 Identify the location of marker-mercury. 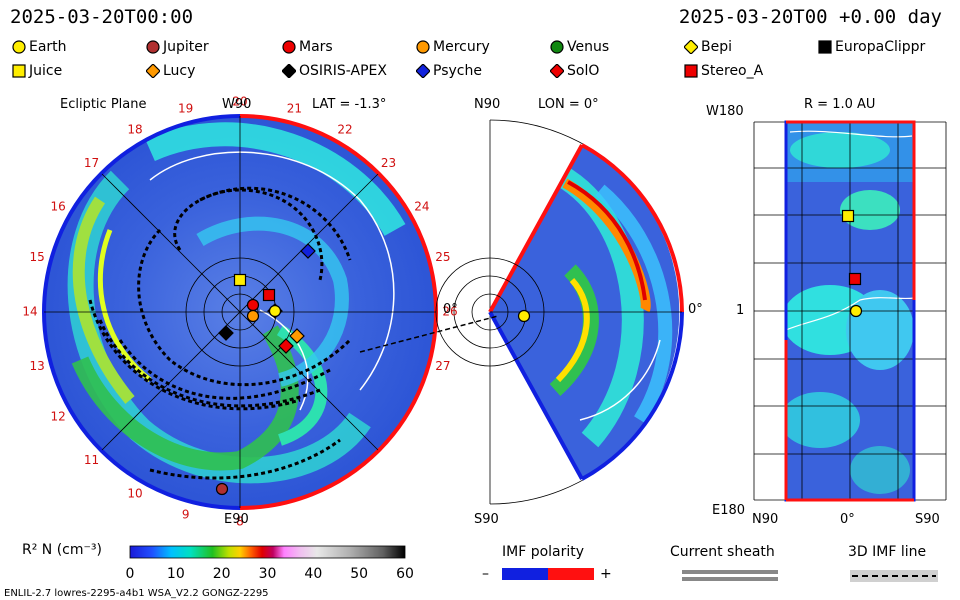
(253, 316).